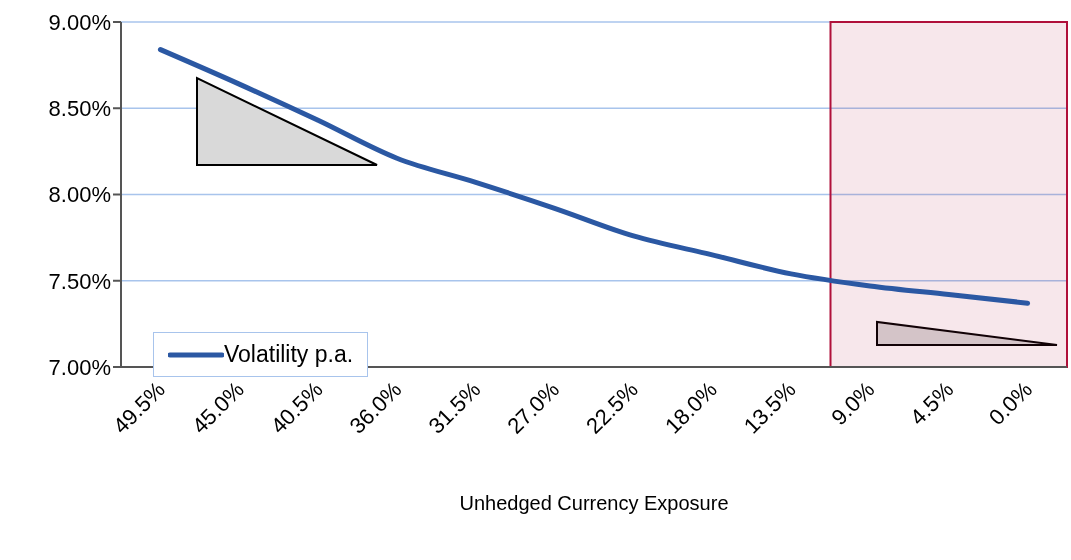 The height and width of the screenshot is (560, 1071). What do you see at coordinates (79, 109) in the screenshot?
I see `y-tick-label: 8.50%` at bounding box center [79, 109].